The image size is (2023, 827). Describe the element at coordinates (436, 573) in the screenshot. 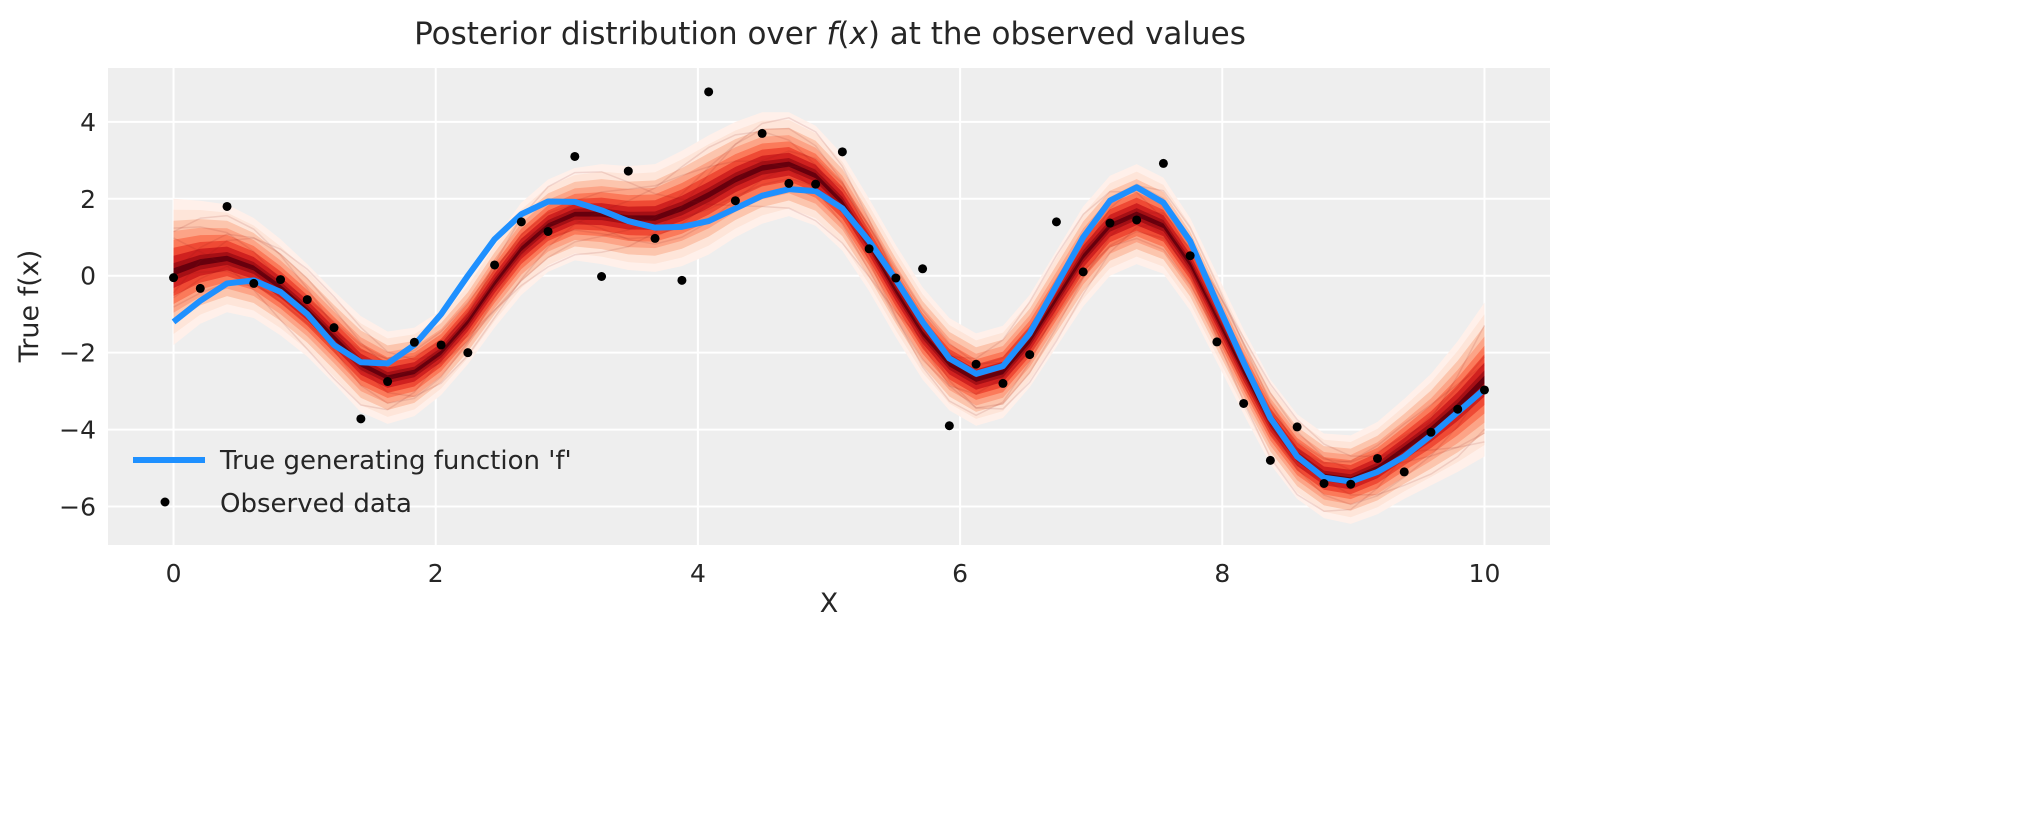

I see `x-tick-label: 2` at that location.